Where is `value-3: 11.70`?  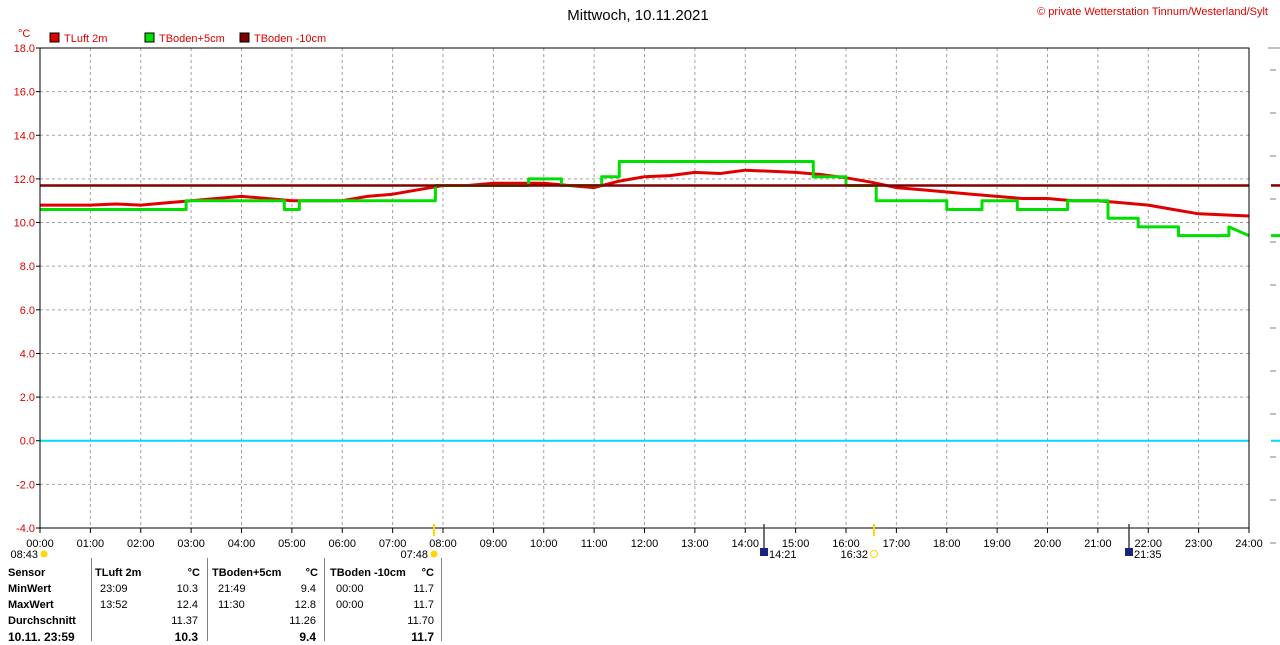 value-3: 11.70 is located at coordinates (420, 621).